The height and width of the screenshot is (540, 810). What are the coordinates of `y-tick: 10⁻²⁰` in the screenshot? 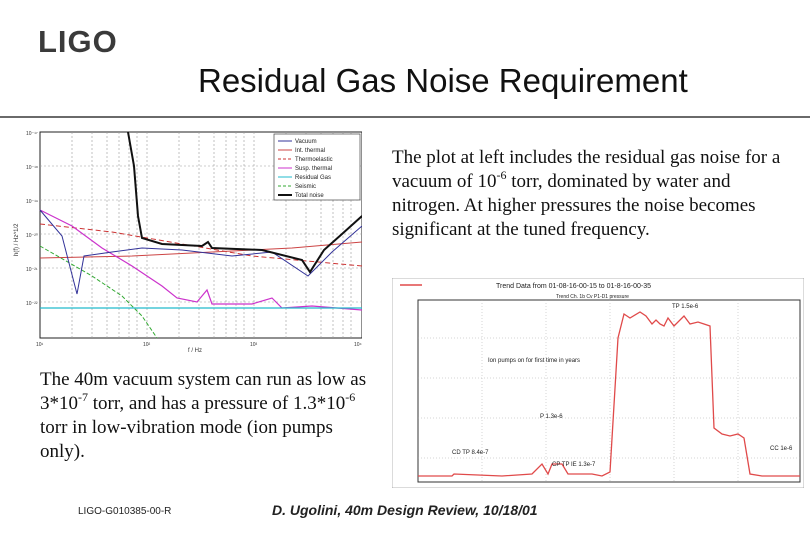 It's located at (32, 236).